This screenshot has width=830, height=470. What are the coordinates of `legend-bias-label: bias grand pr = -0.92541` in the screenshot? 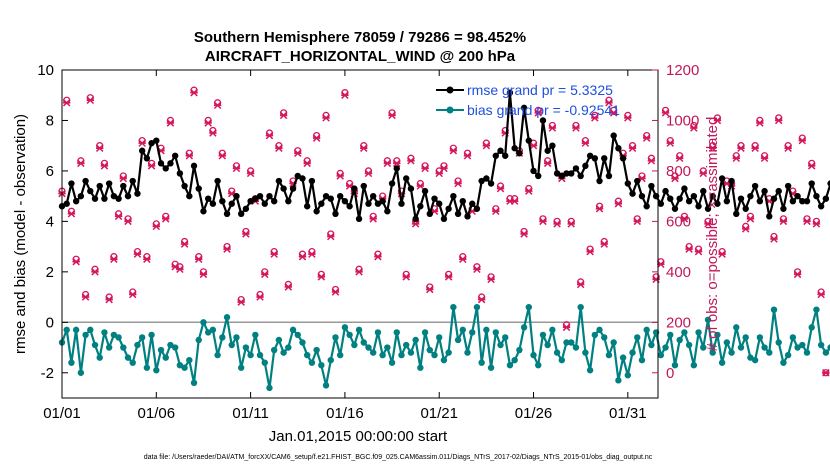 It's located at (543, 110).